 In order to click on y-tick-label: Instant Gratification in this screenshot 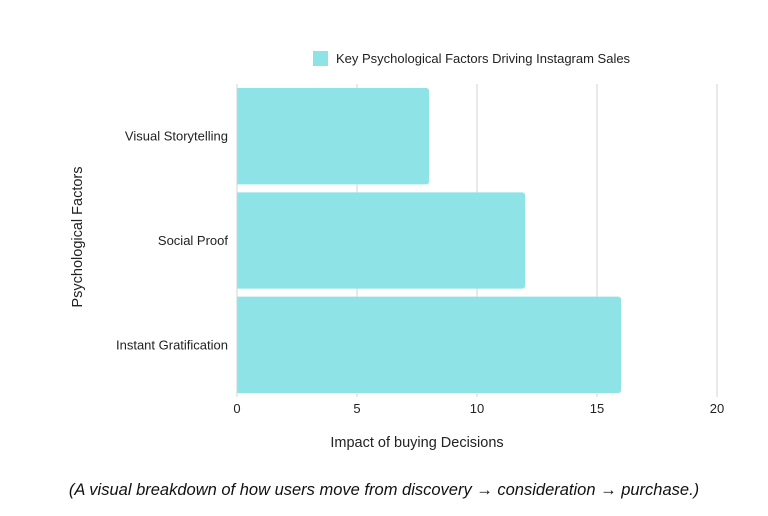, I will do `click(172, 344)`.